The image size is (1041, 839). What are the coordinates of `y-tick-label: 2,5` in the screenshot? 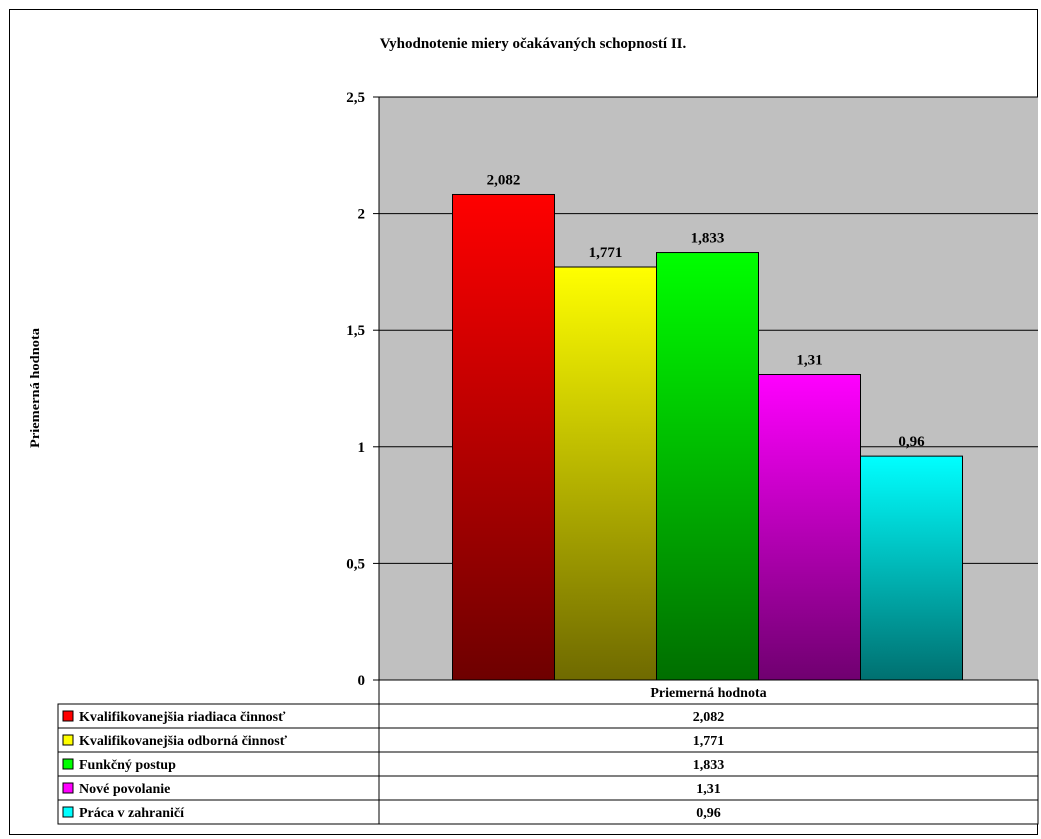 It's located at (355, 98).